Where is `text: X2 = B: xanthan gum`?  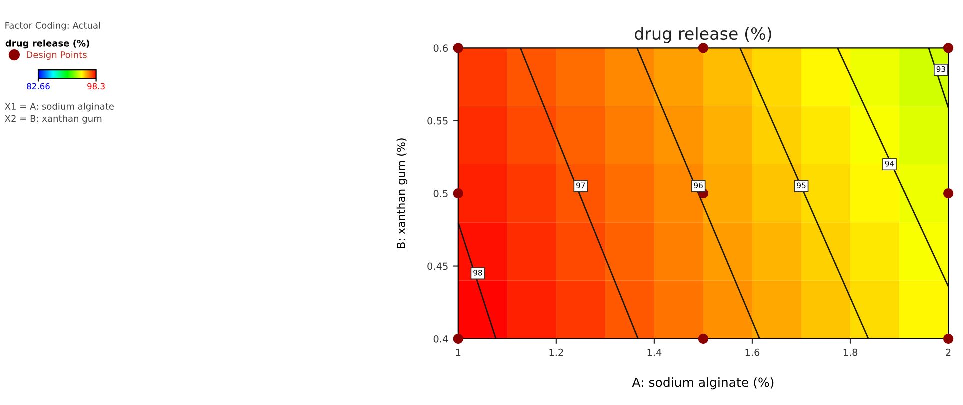
text: X2 = B: xanthan gum is located at coordinates (53, 119).